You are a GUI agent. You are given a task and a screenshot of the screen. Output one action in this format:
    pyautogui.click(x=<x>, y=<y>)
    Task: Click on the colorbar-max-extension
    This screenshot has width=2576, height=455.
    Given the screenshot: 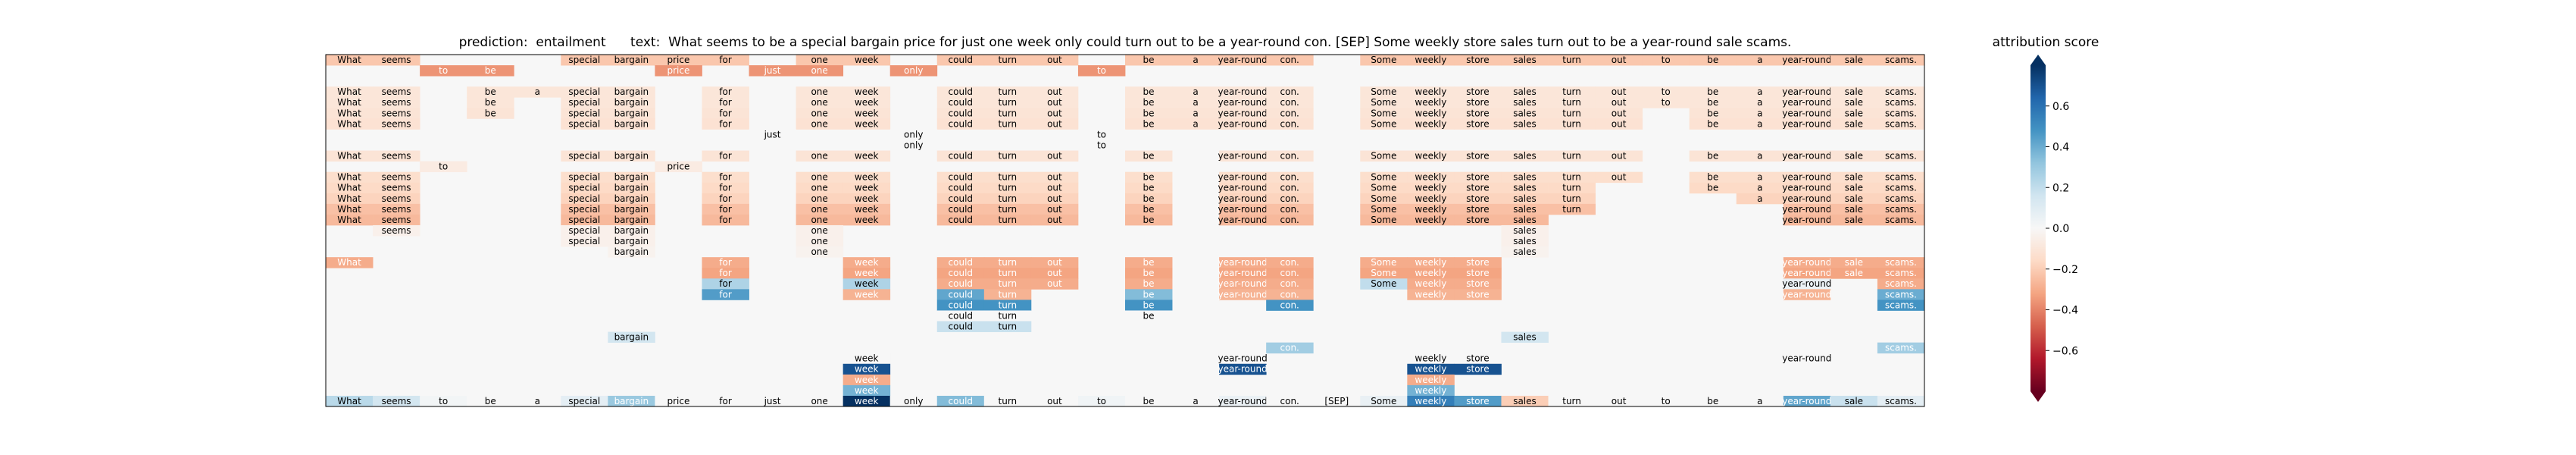 What is the action you would take?
    pyautogui.click(x=2038, y=60)
    